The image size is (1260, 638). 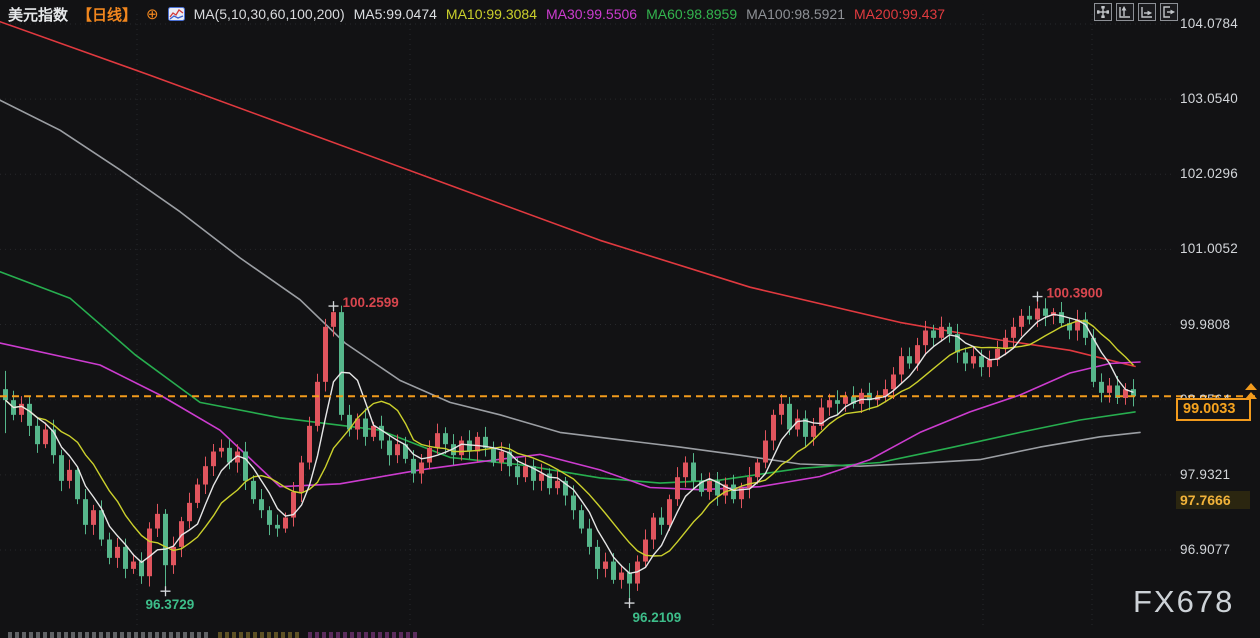 I want to click on mini-chart-icon, so click(x=176, y=14).